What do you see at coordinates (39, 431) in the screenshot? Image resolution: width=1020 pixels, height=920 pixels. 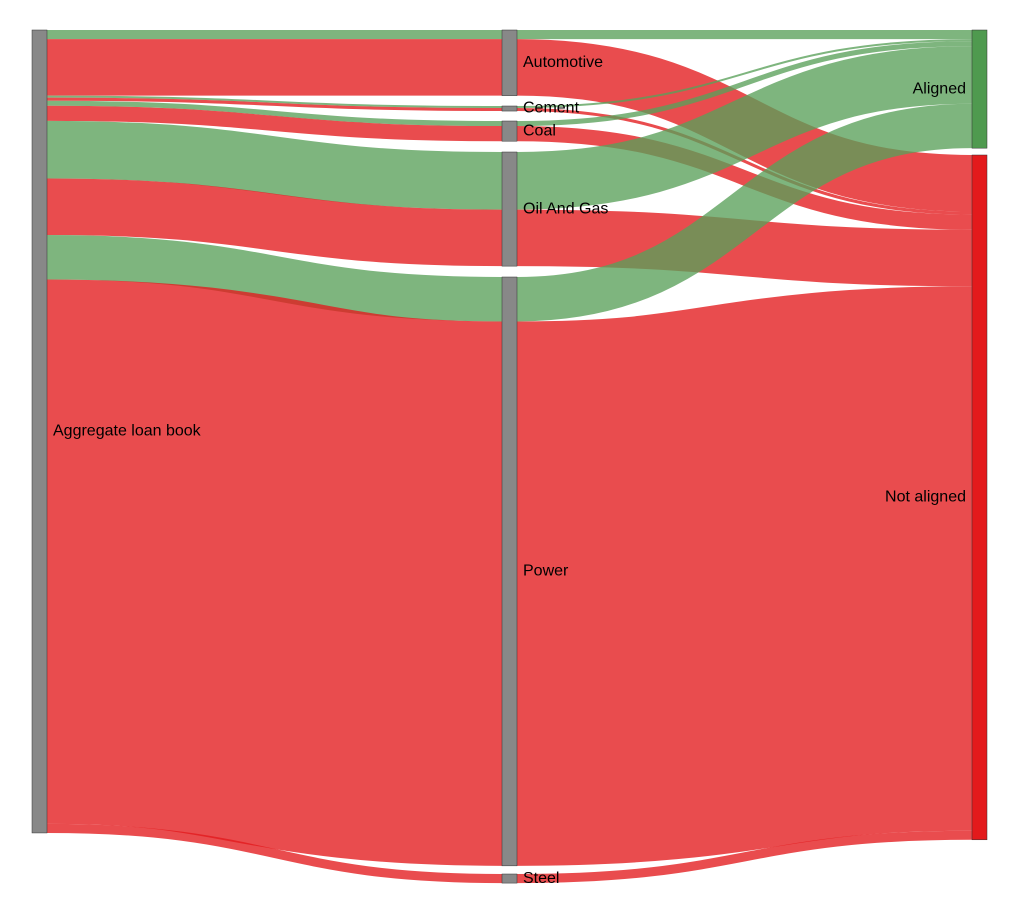 I see `node-book` at bounding box center [39, 431].